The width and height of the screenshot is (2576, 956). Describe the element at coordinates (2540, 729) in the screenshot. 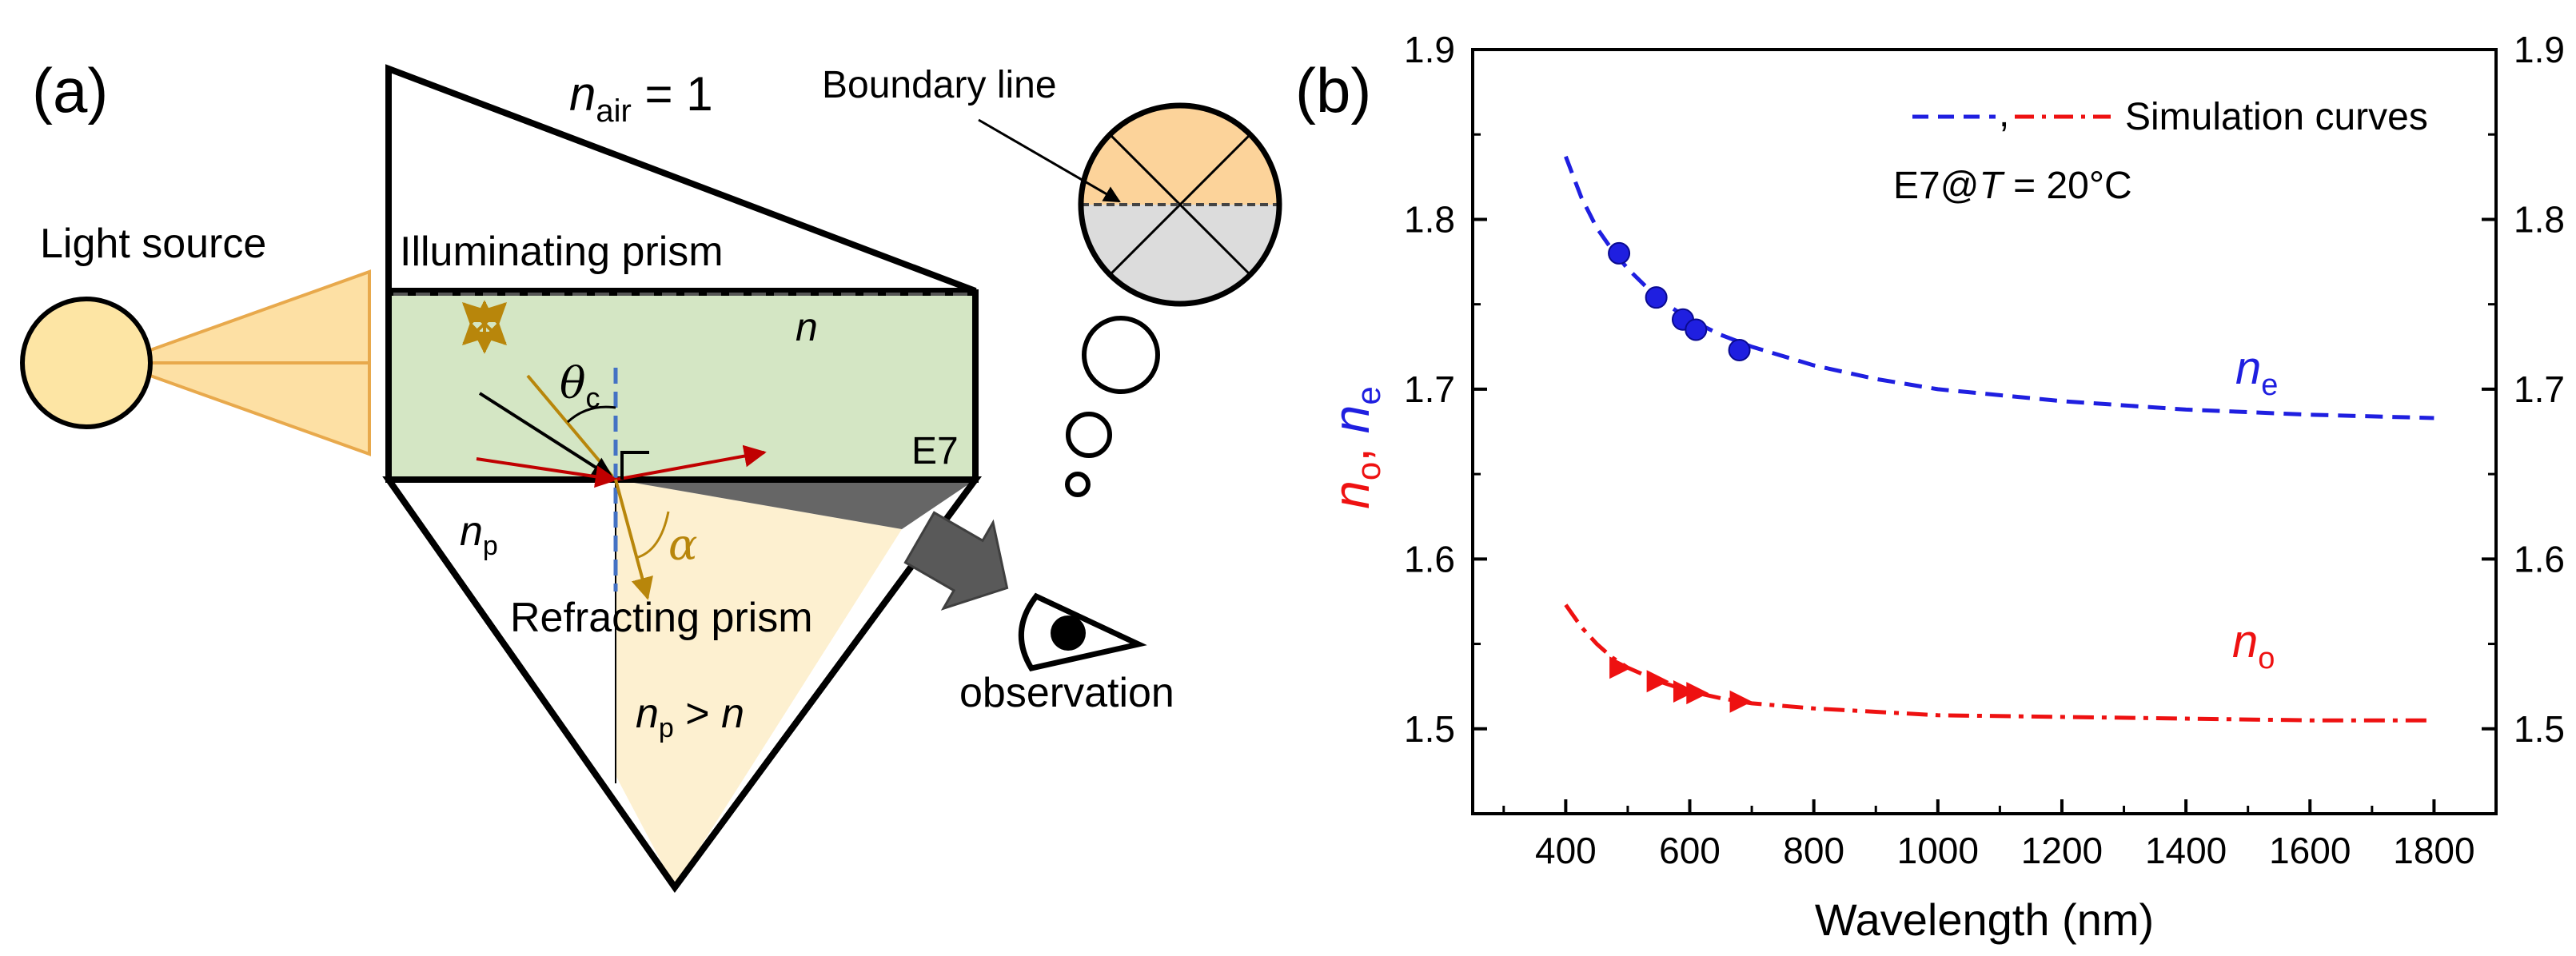

I see `y-tick-label-right-1.5: 1.5` at that location.